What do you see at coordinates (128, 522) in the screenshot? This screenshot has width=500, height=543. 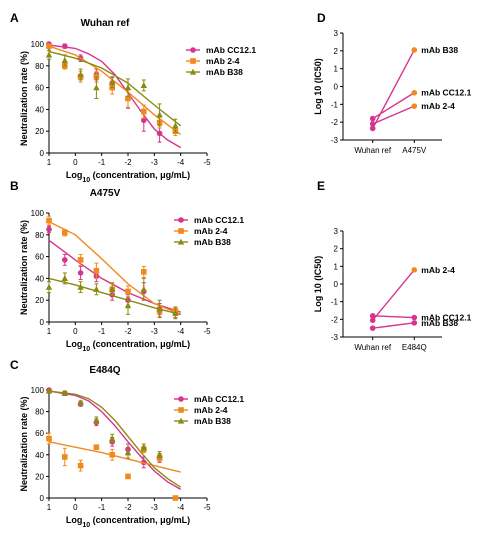 I see `x-axis-label: Log10 (concentration, μg/mL)` at bounding box center [128, 522].